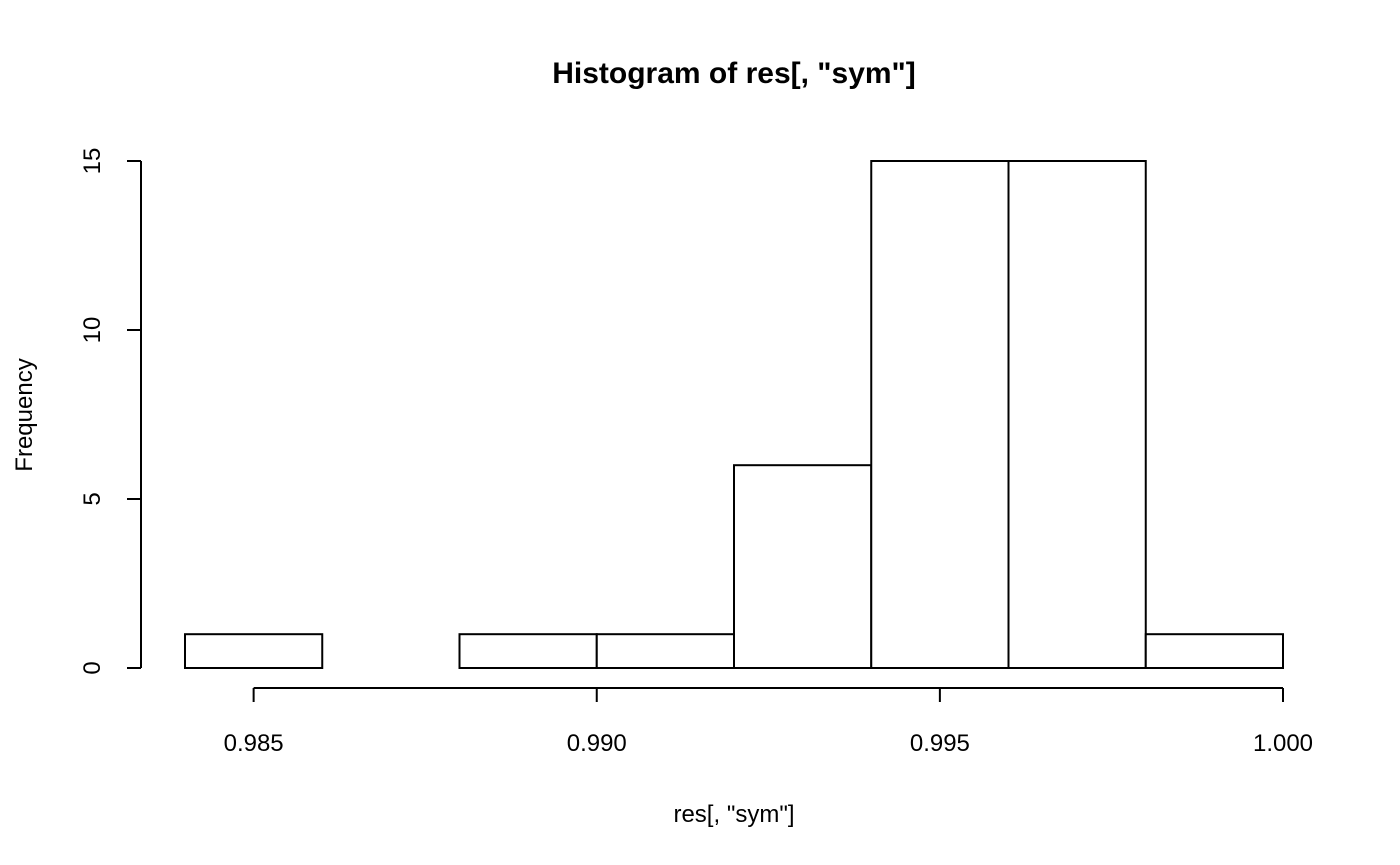  Describe the element at coordinates (940, 743) in the screenshot. I see `x-tick-label-2: 0.995` at that location.